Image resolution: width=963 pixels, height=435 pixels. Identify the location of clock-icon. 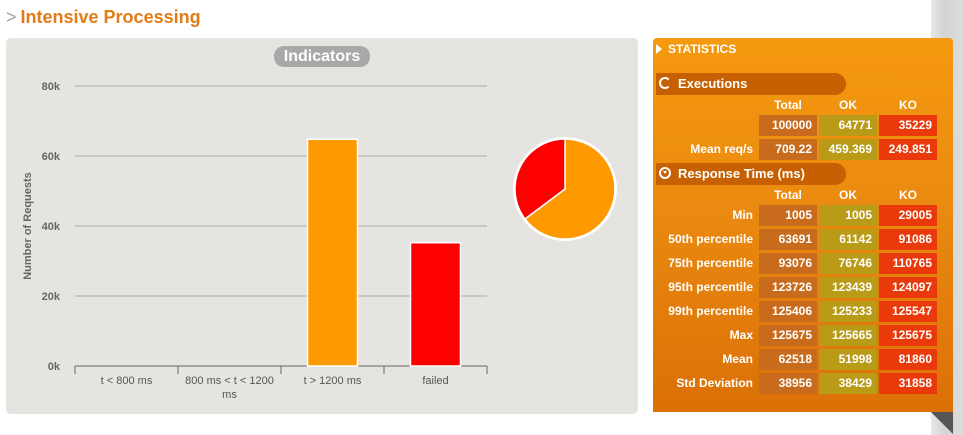
(665, 173).